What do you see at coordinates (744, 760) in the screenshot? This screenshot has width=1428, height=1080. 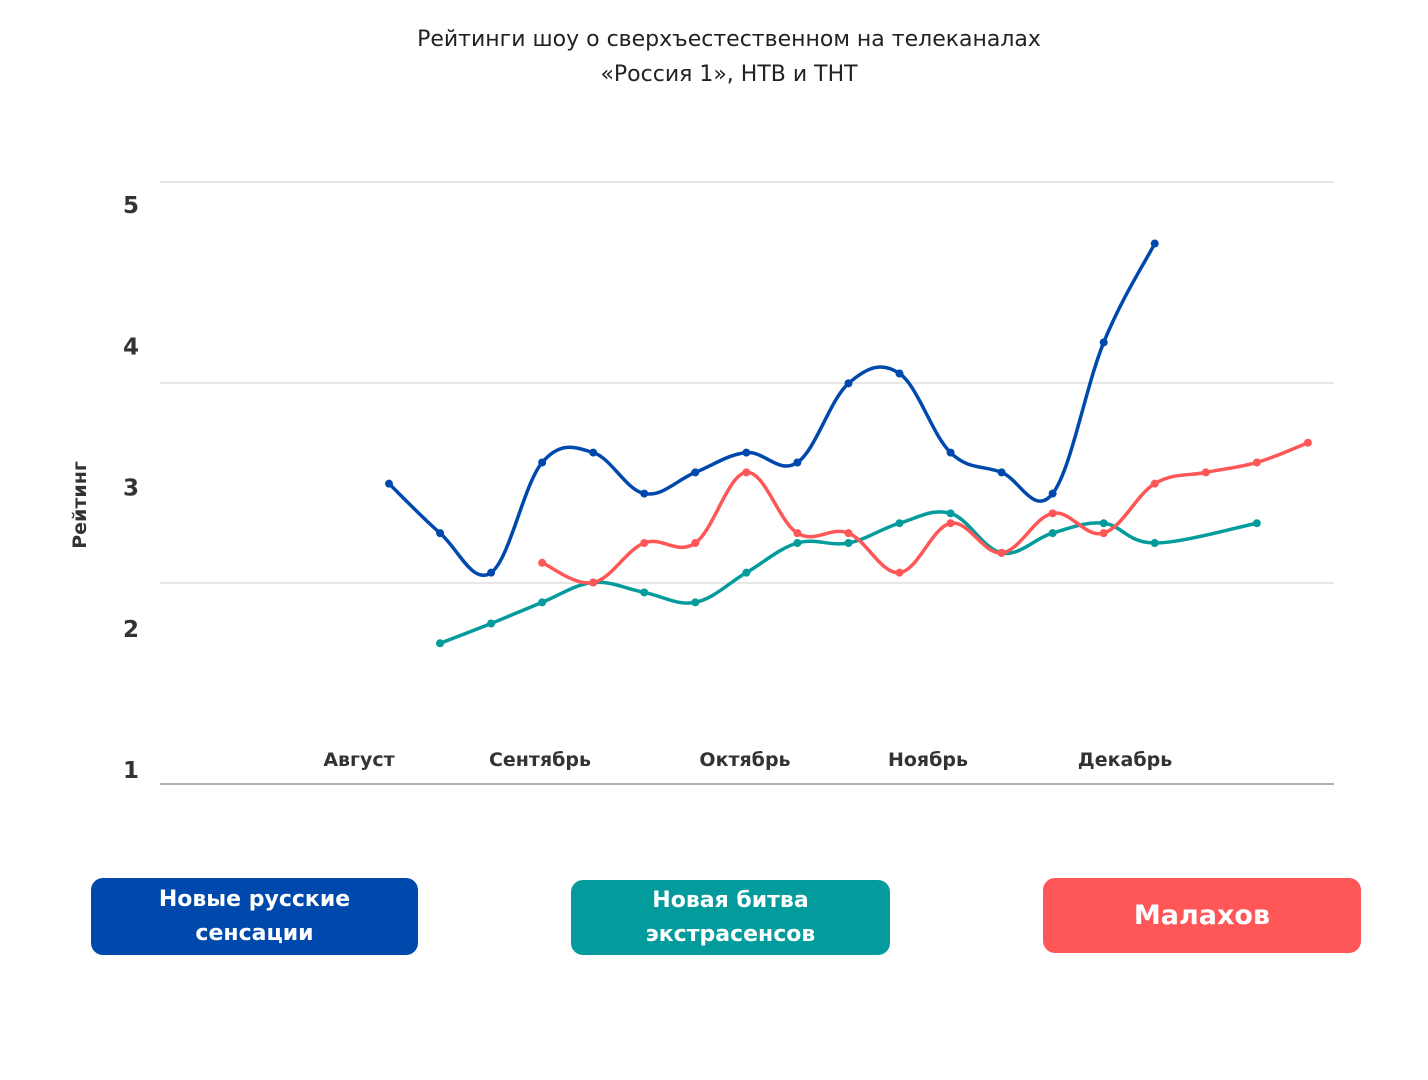 I see `x-tick-label: Октябрь` at bounding box center [744, 760].